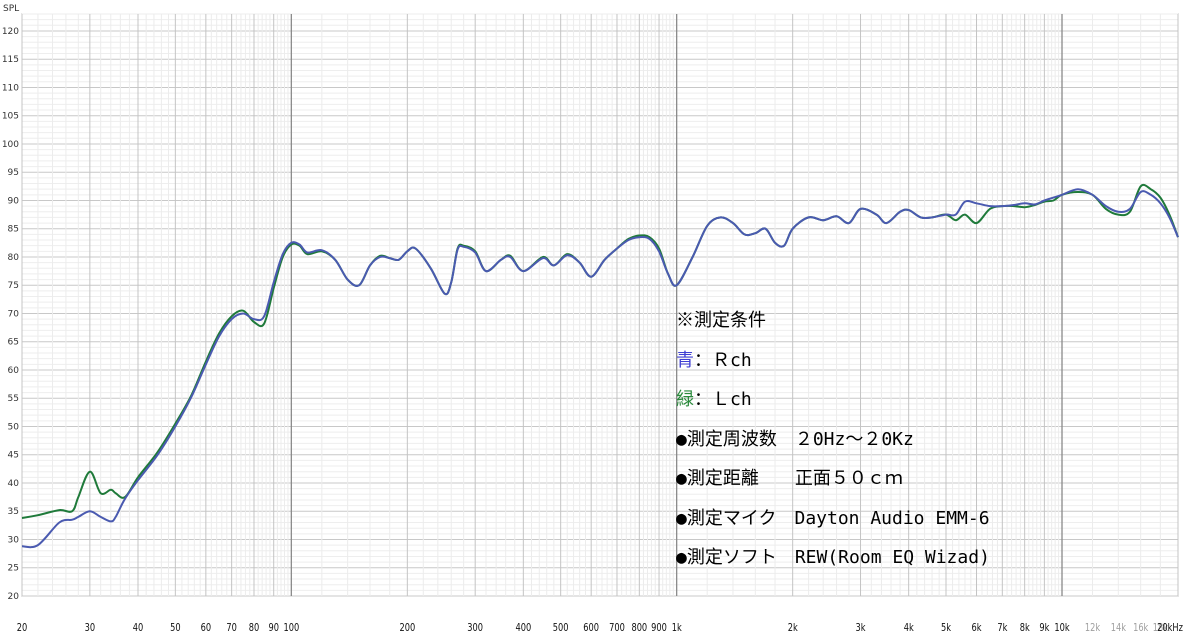 Image resolution: width=1200 pixels, height=644 pixels. What do you see at coordinates (22, 628) in the screenshot?
I see `x-tick-label: 20` at bounding box center [22, 628].